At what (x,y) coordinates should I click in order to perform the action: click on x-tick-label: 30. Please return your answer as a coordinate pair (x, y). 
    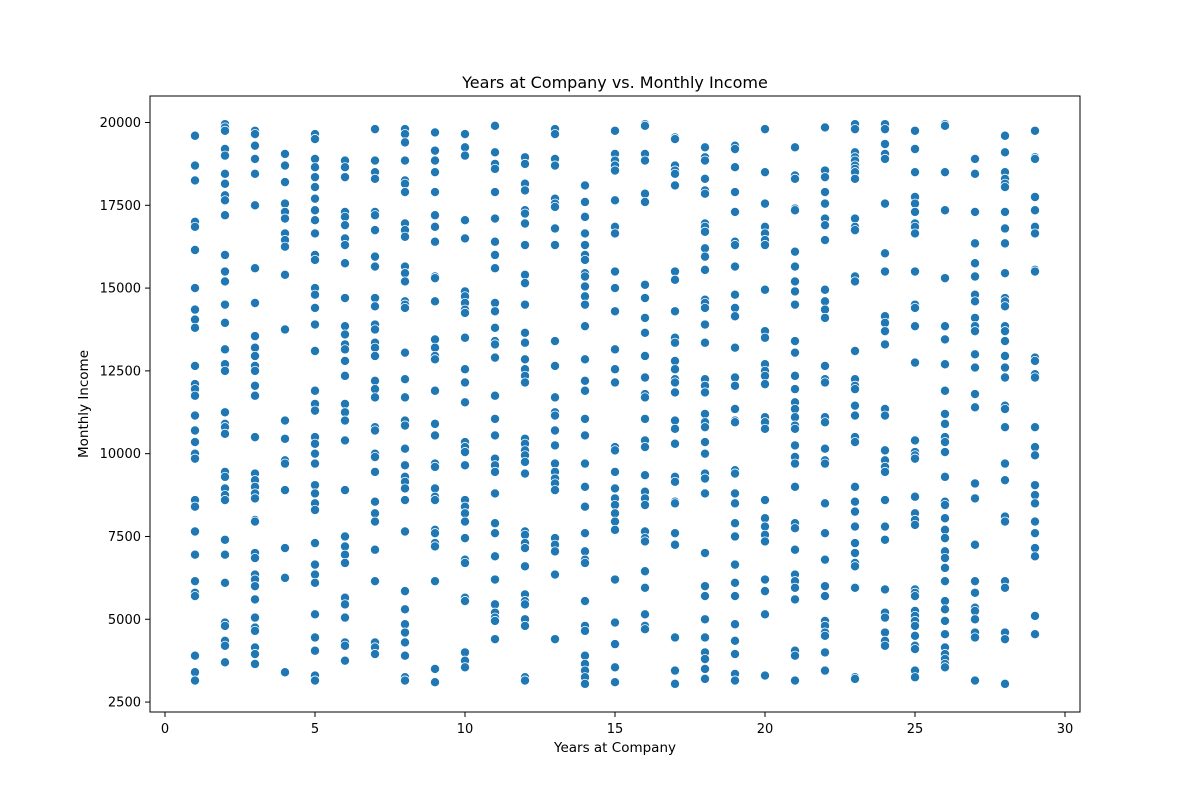
    Looking at the image, I should click on (1065, 729).